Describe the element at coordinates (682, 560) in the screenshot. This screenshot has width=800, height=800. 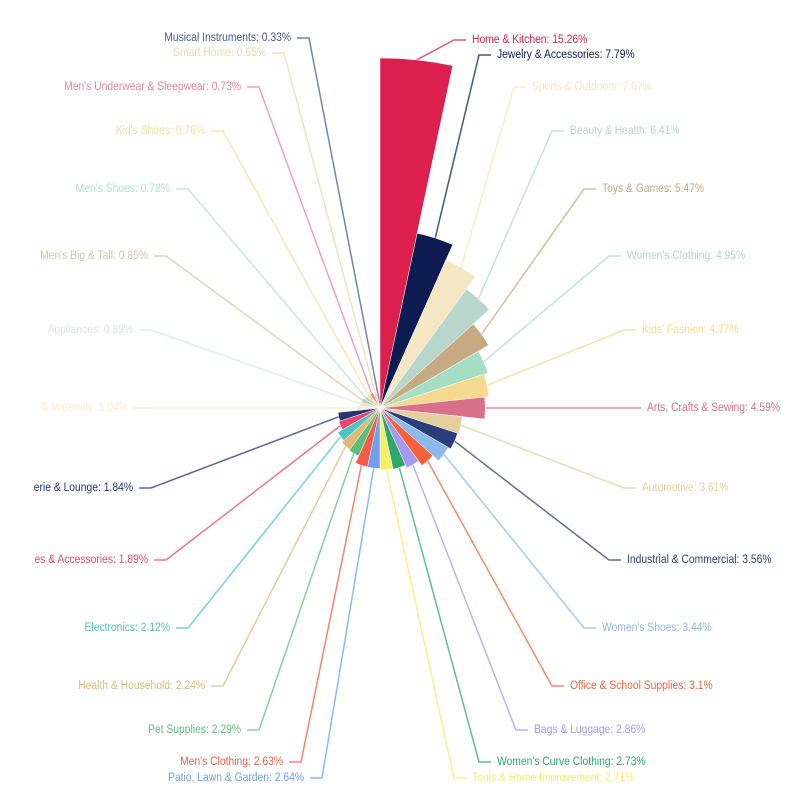
I see `category-name: Industrial & Commercial` at that location.